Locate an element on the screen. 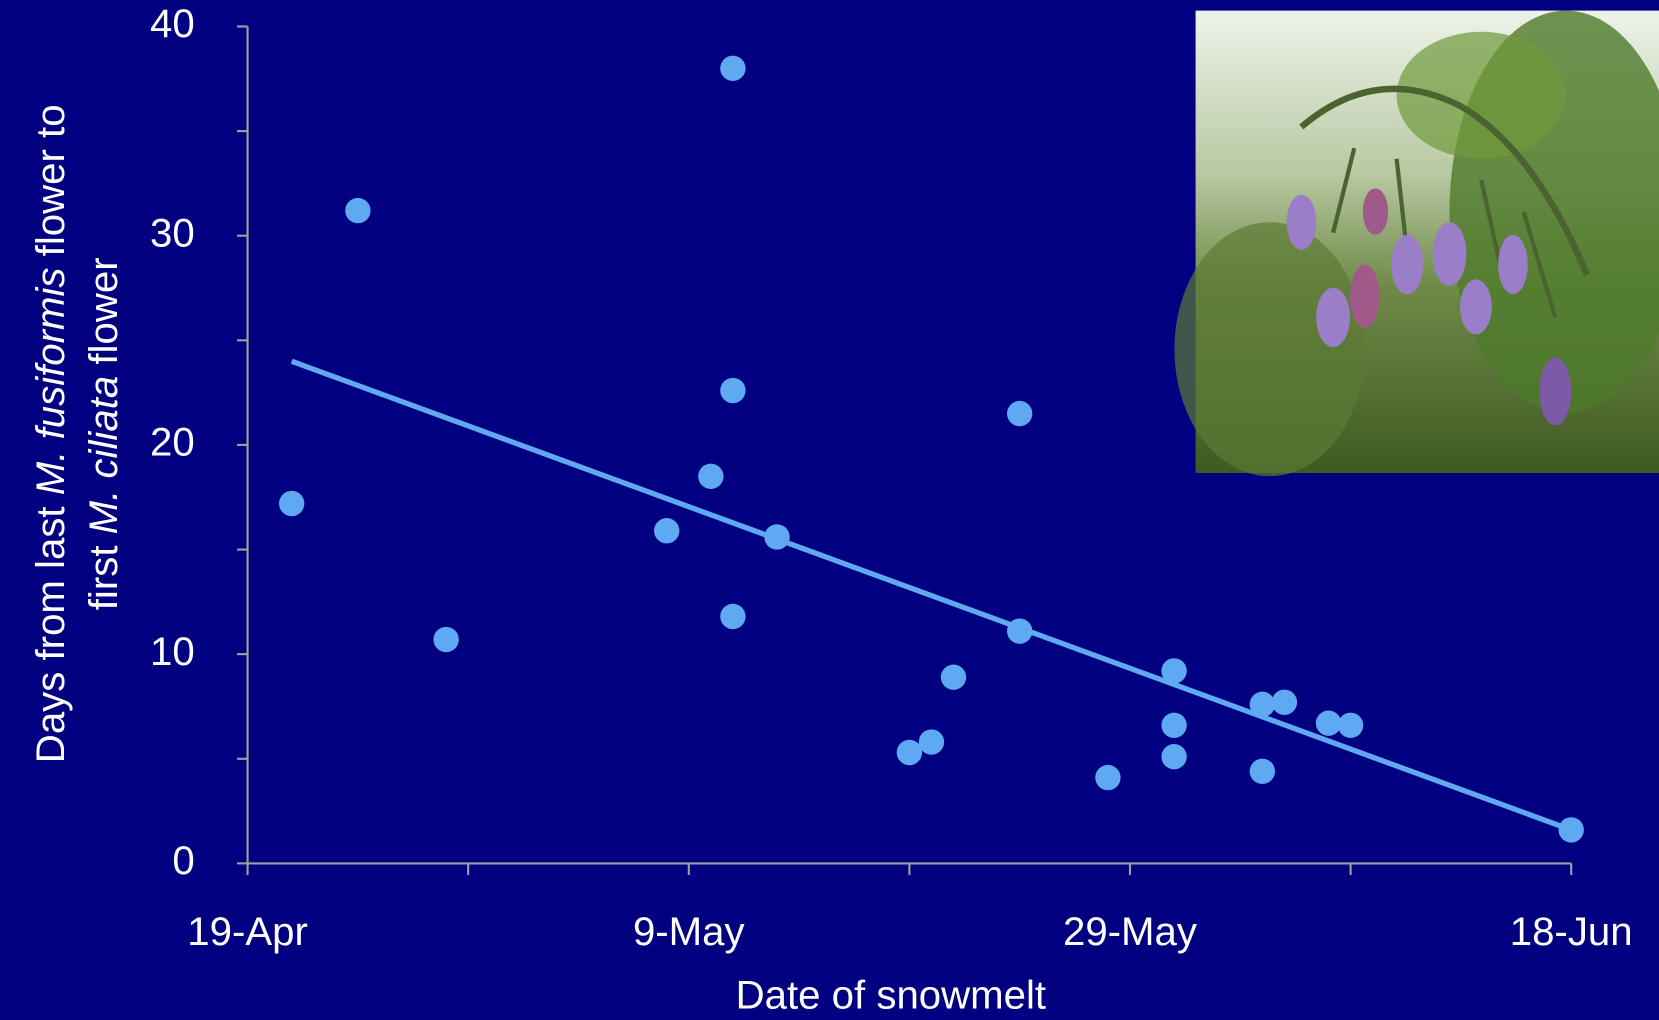 The image size is (1659, 1020). x-tick-label: 18-Jun is located at coordinates (1571, 931).